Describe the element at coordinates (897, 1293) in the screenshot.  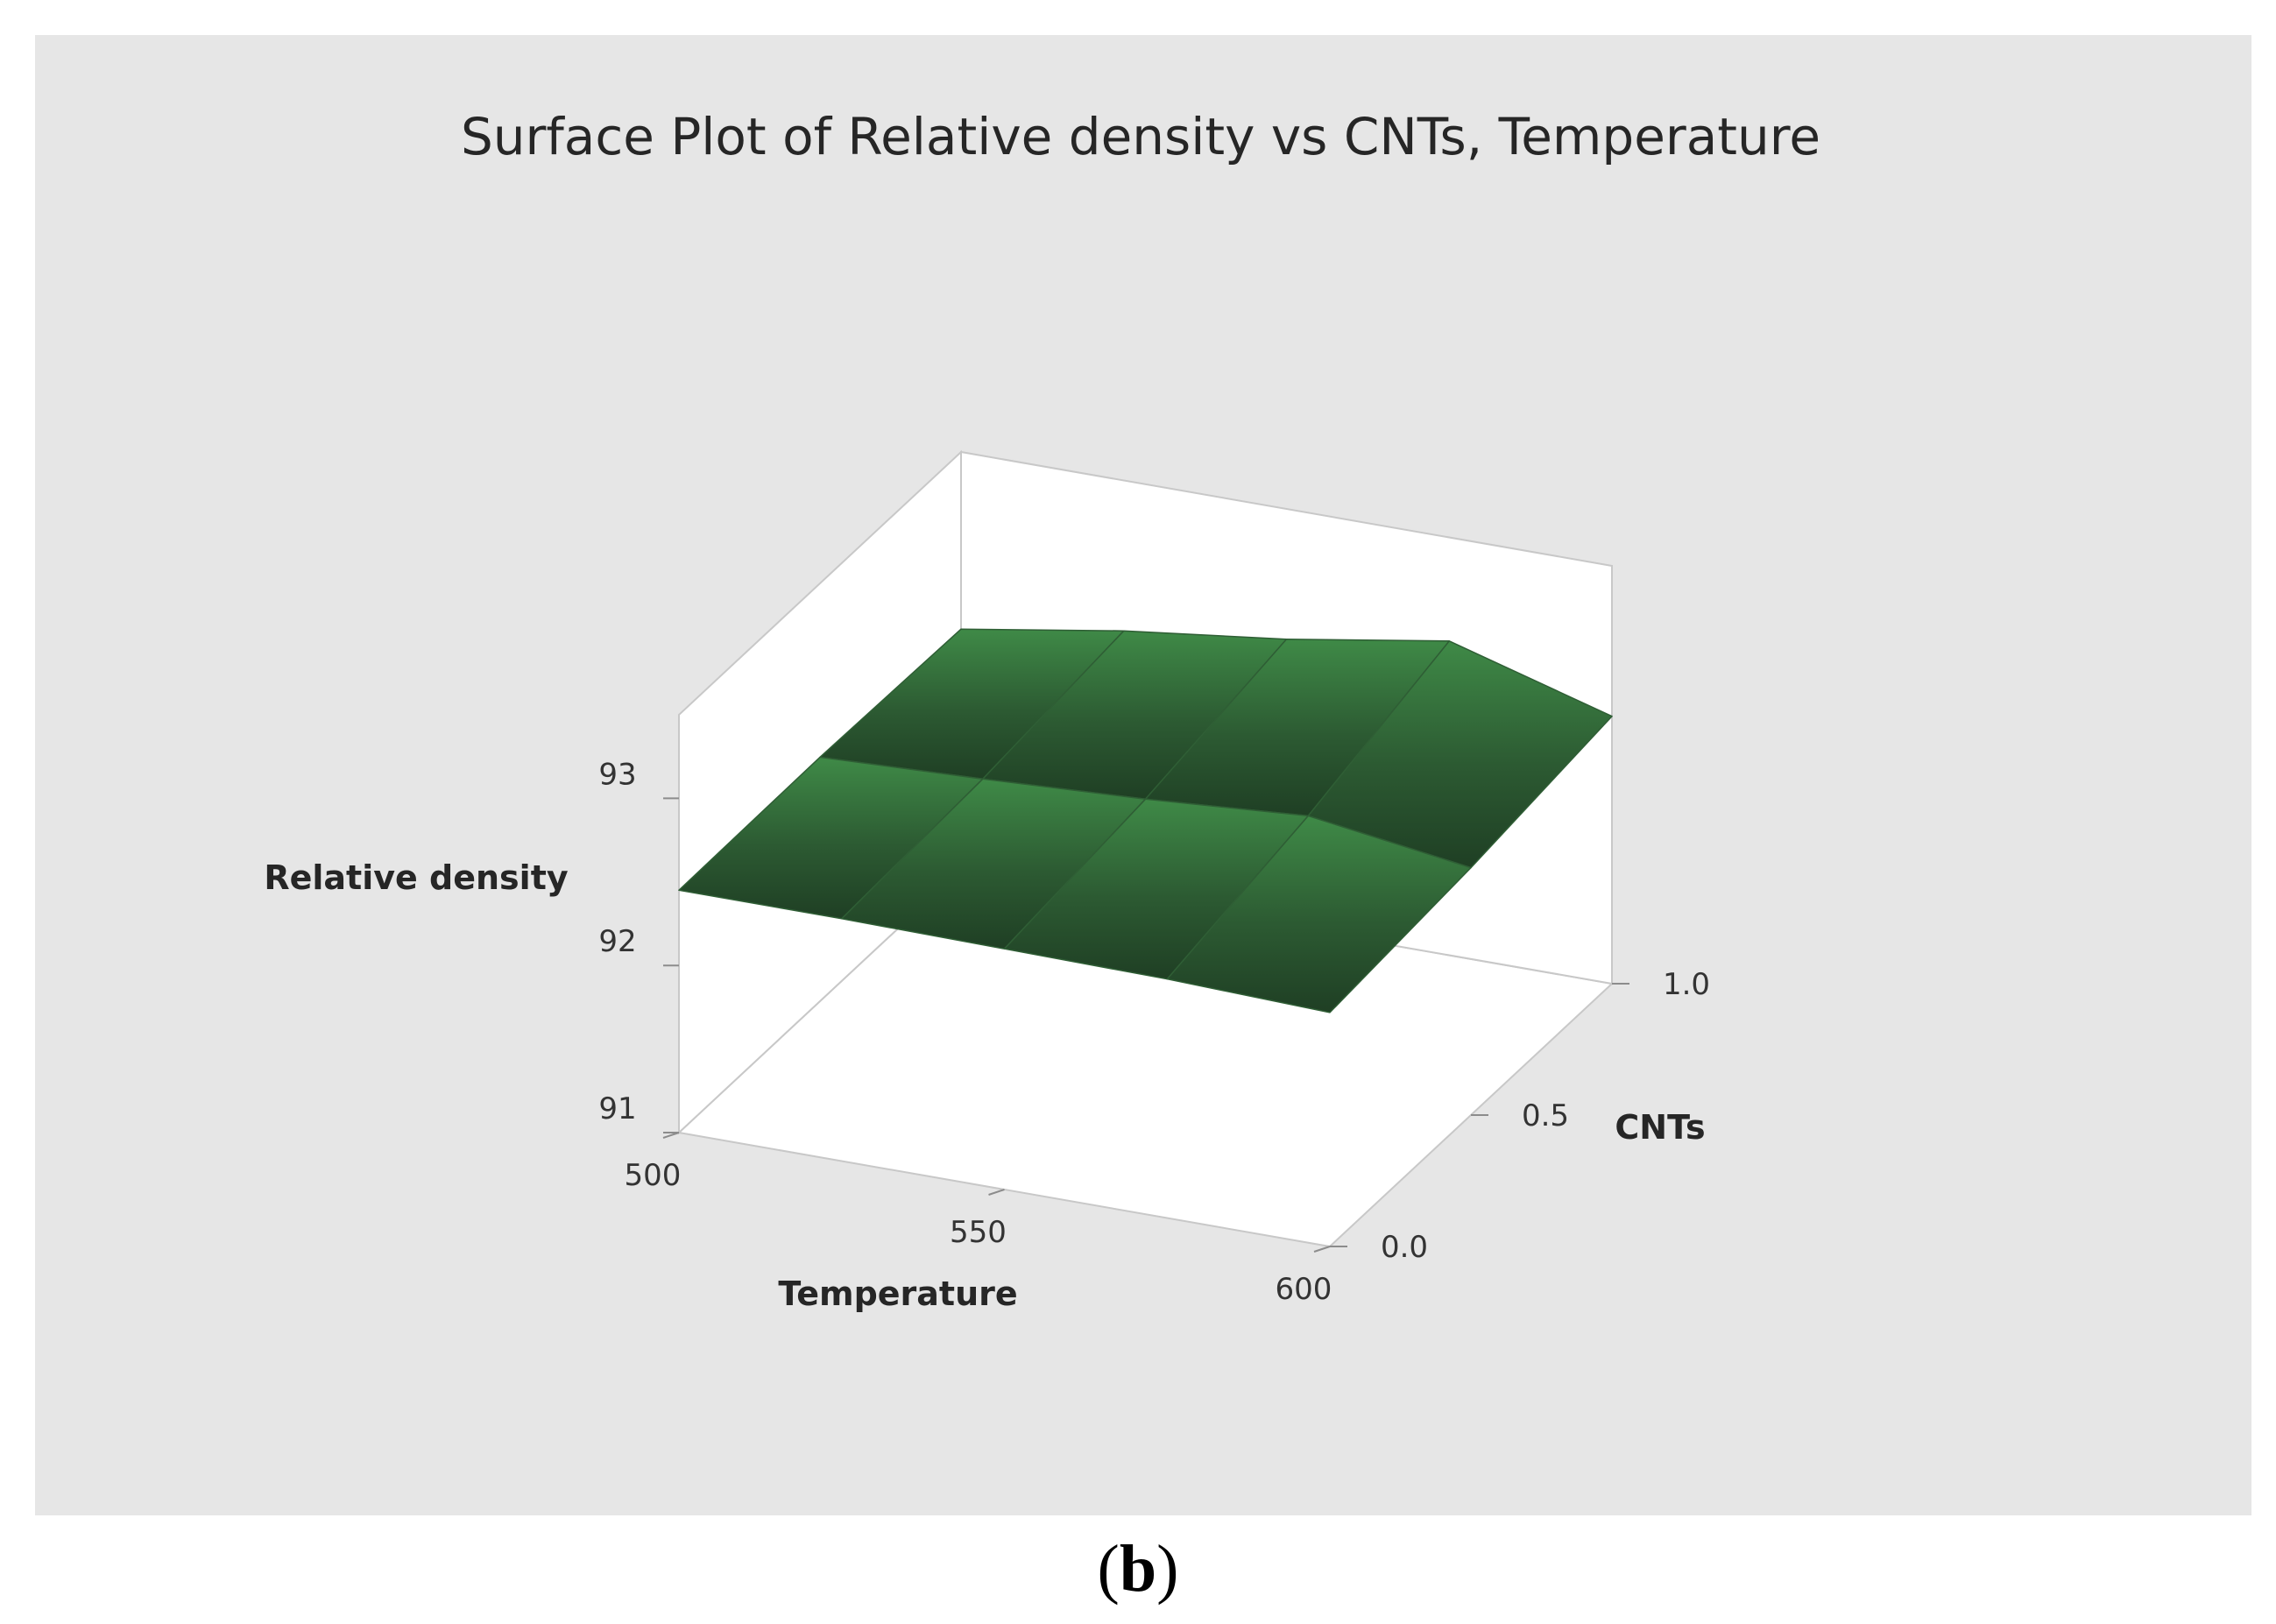
I see `x-axis-label: Temperature` at that location.